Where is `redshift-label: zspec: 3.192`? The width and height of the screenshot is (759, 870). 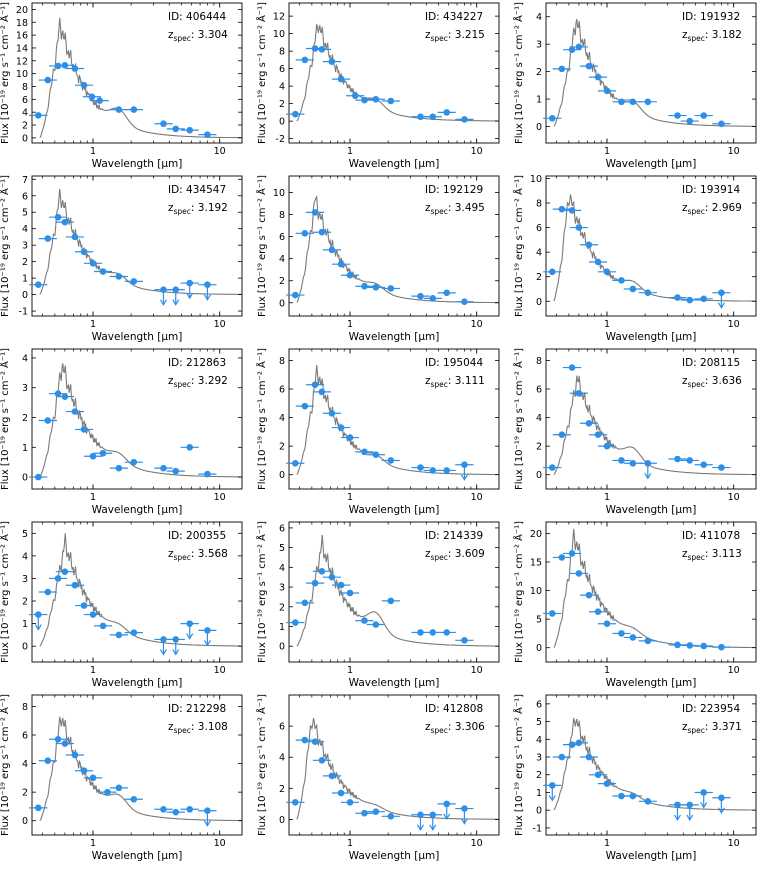 redshift-label: zspec: 3.192 is located at coordinates (198, 209).